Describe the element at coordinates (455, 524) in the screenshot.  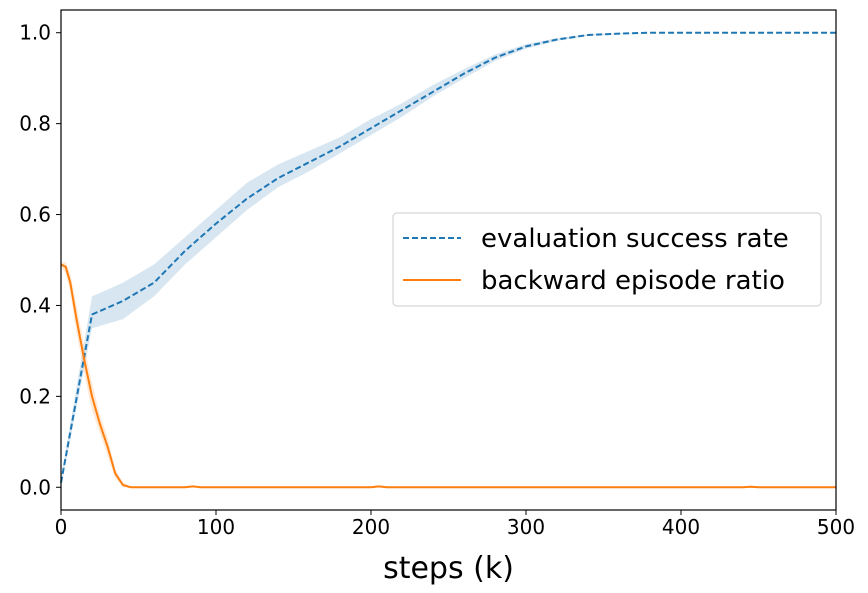
I see `x-axis-ticks: 0 100 200 300 400 500` at that location.